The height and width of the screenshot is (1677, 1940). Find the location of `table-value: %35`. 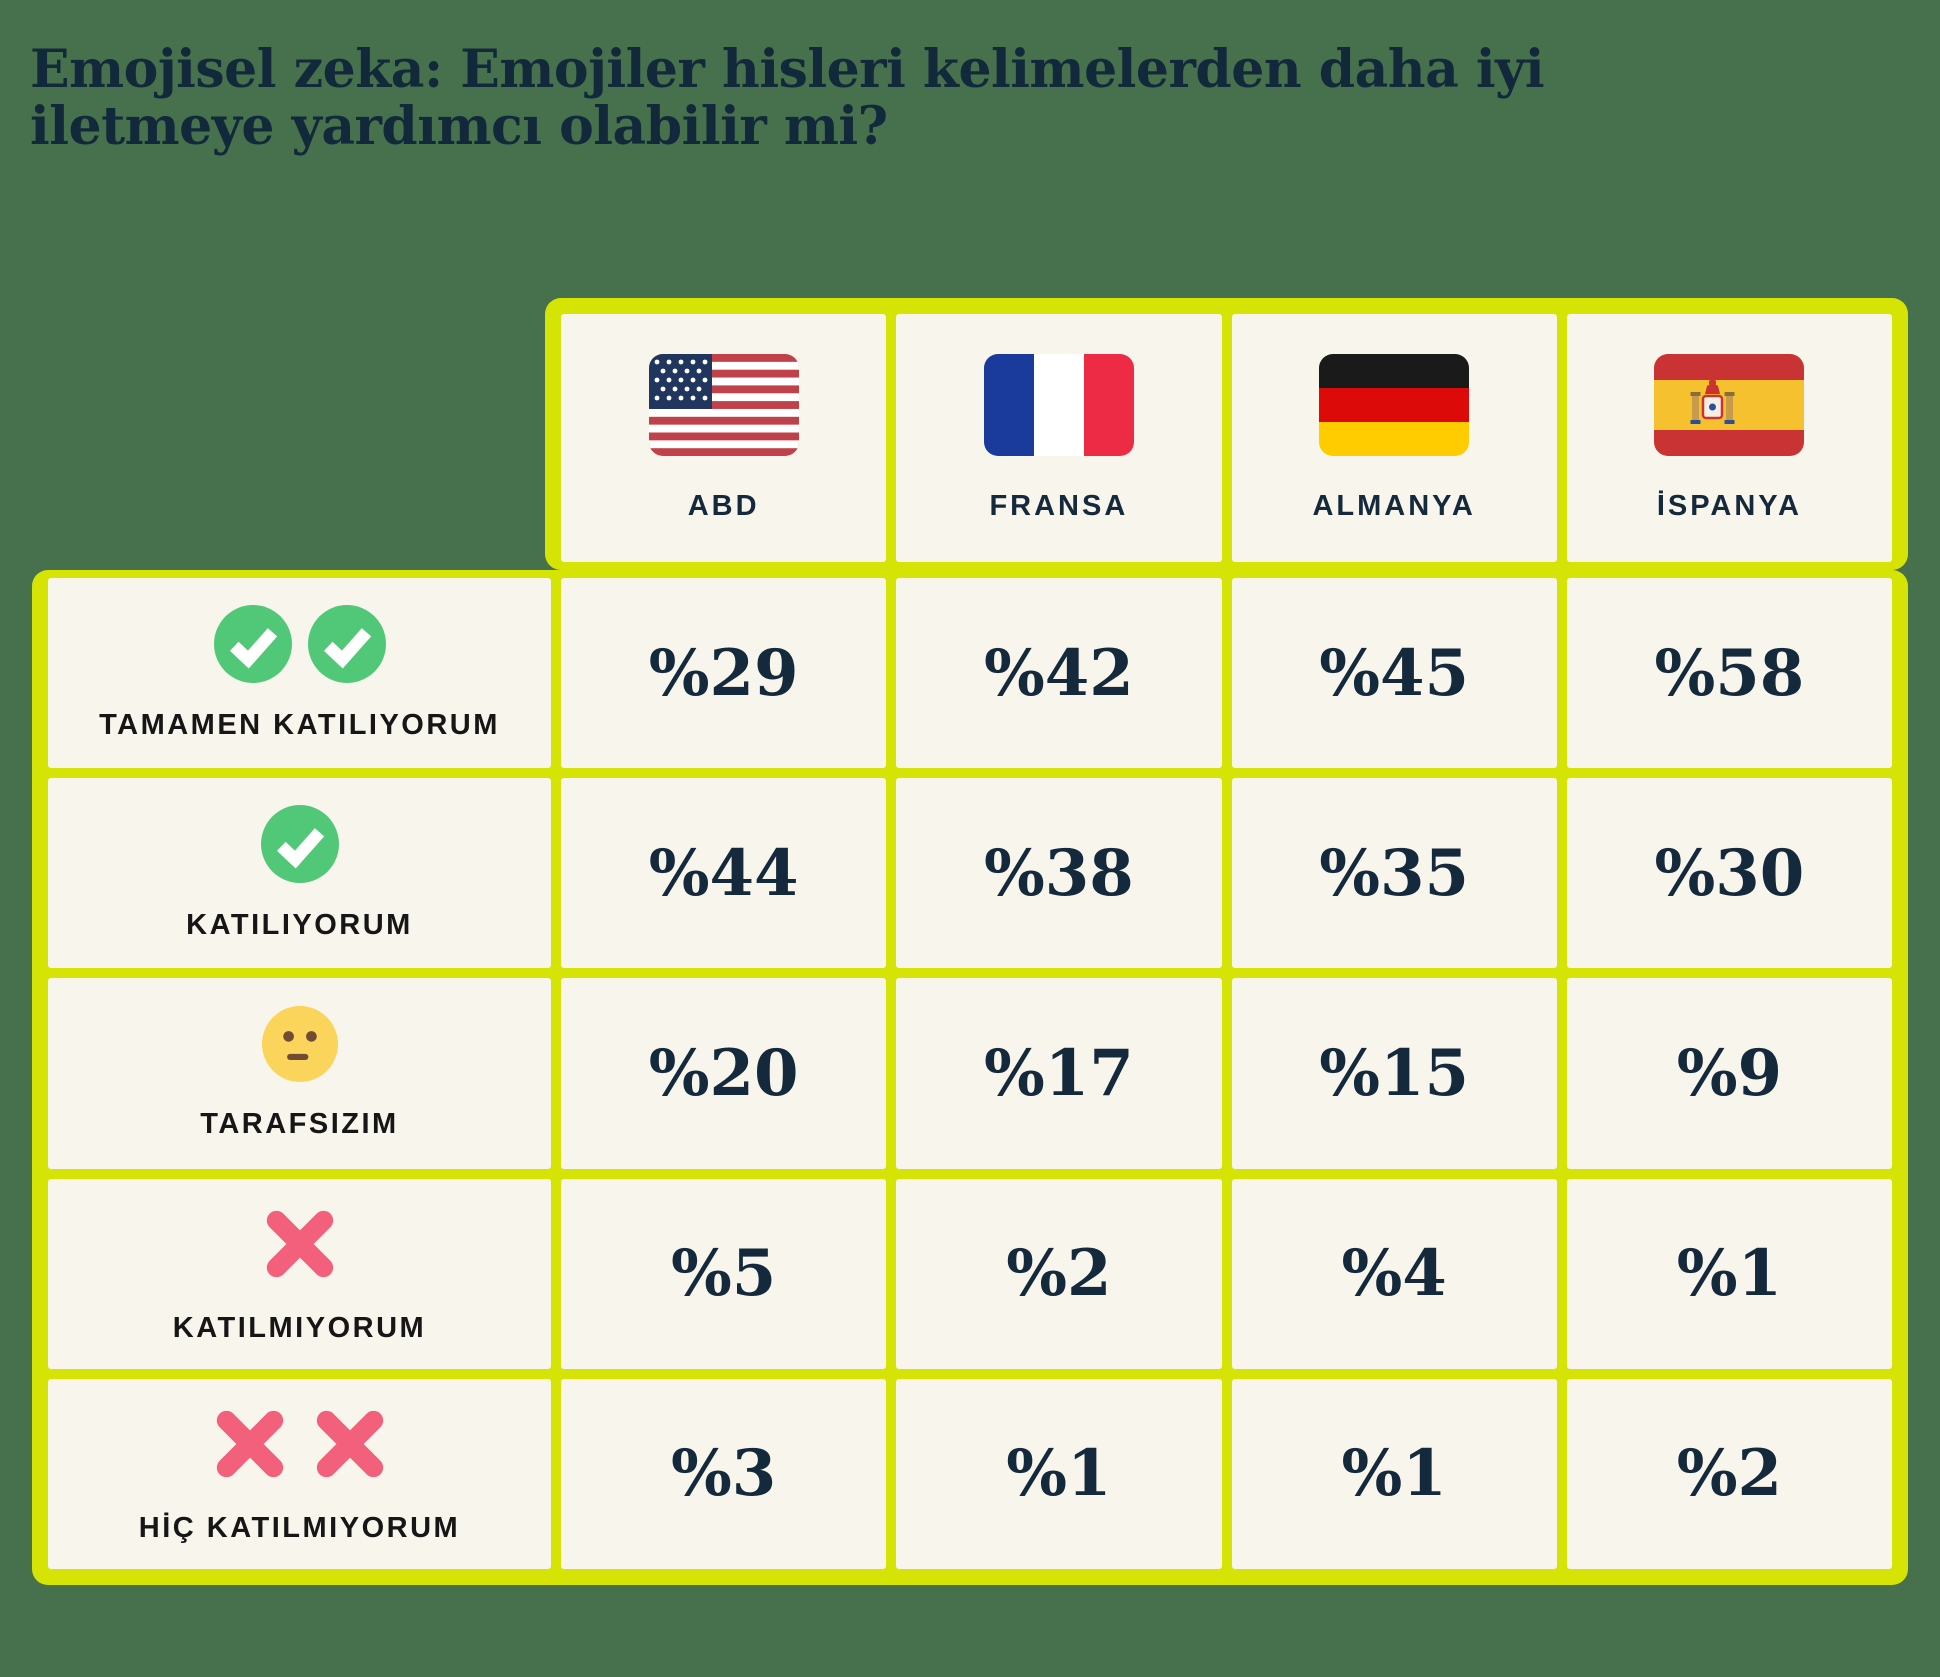

table-value: %35 is located at coordinates (1394, 873).